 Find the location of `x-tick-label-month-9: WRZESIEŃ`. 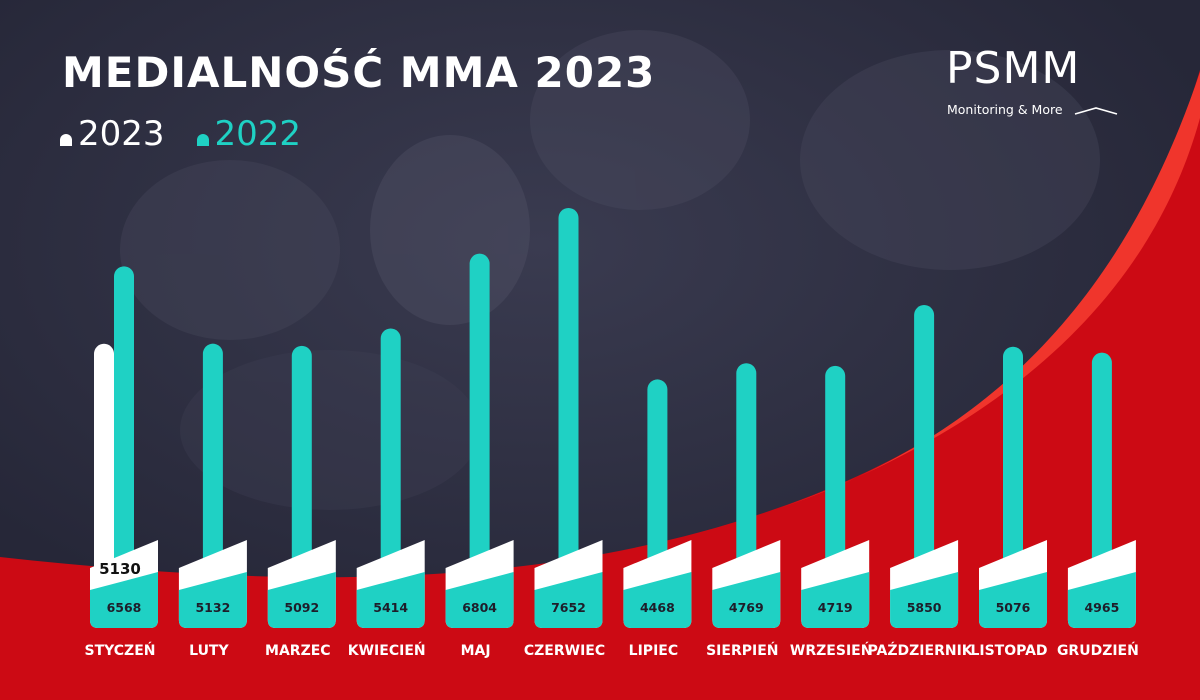

x-tick-label-month-9: WRZESIEŃ is located at coordinates (831, 651).